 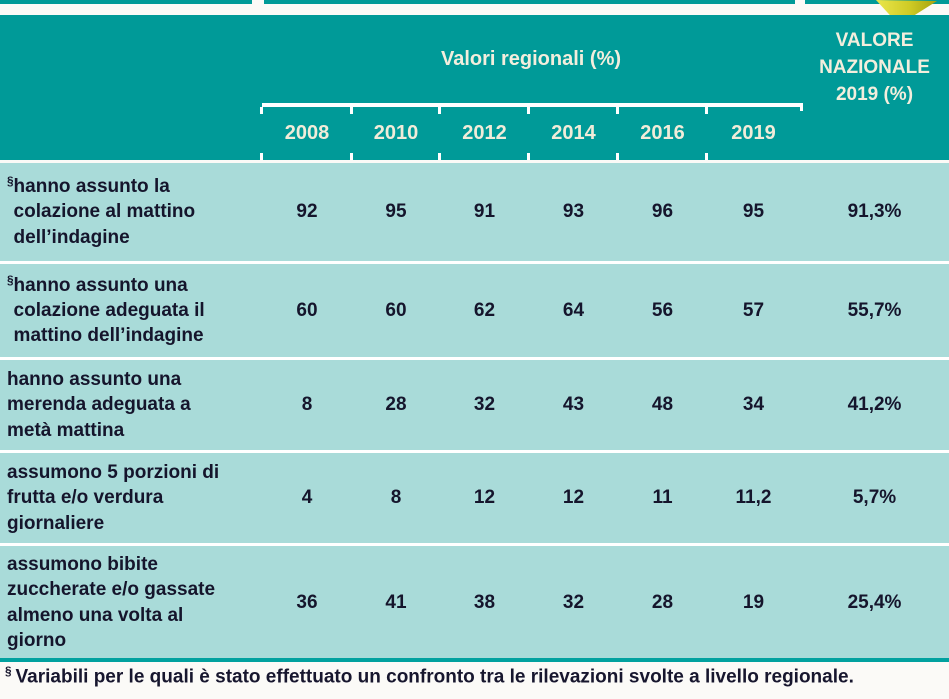 I want to click on national-value-cell: 5,7%, so click(x=874, y=497).